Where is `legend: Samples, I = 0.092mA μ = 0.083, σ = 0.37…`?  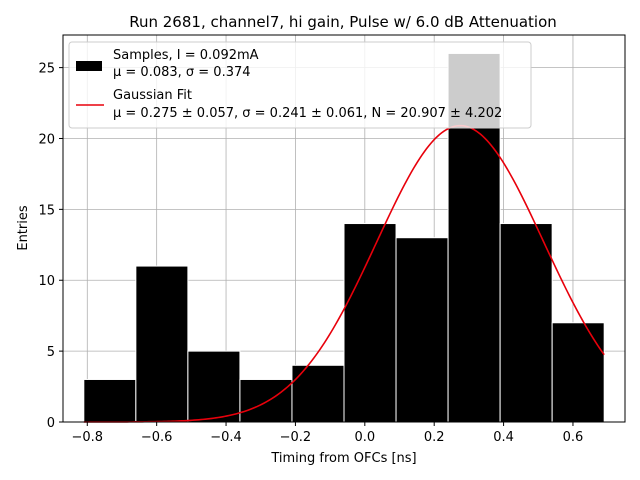
legend: Samples, I = 0.092mA μ = 0.083, σ = 0.37… is located at coordinates (300, 85).